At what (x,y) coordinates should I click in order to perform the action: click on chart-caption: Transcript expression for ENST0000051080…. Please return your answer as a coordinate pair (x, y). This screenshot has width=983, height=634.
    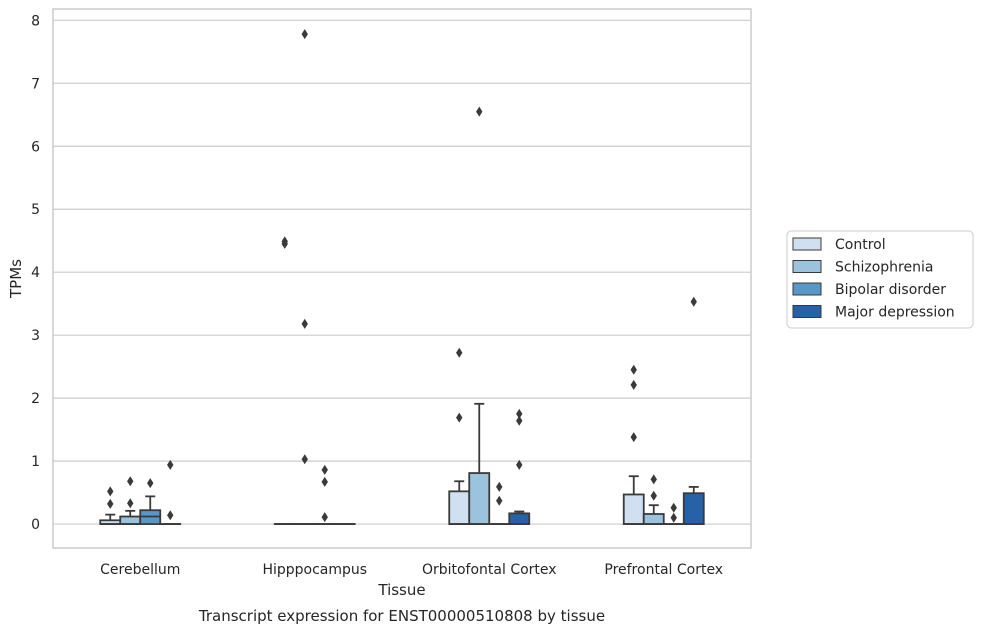
    Looking at the image, I should click on (401, 616).